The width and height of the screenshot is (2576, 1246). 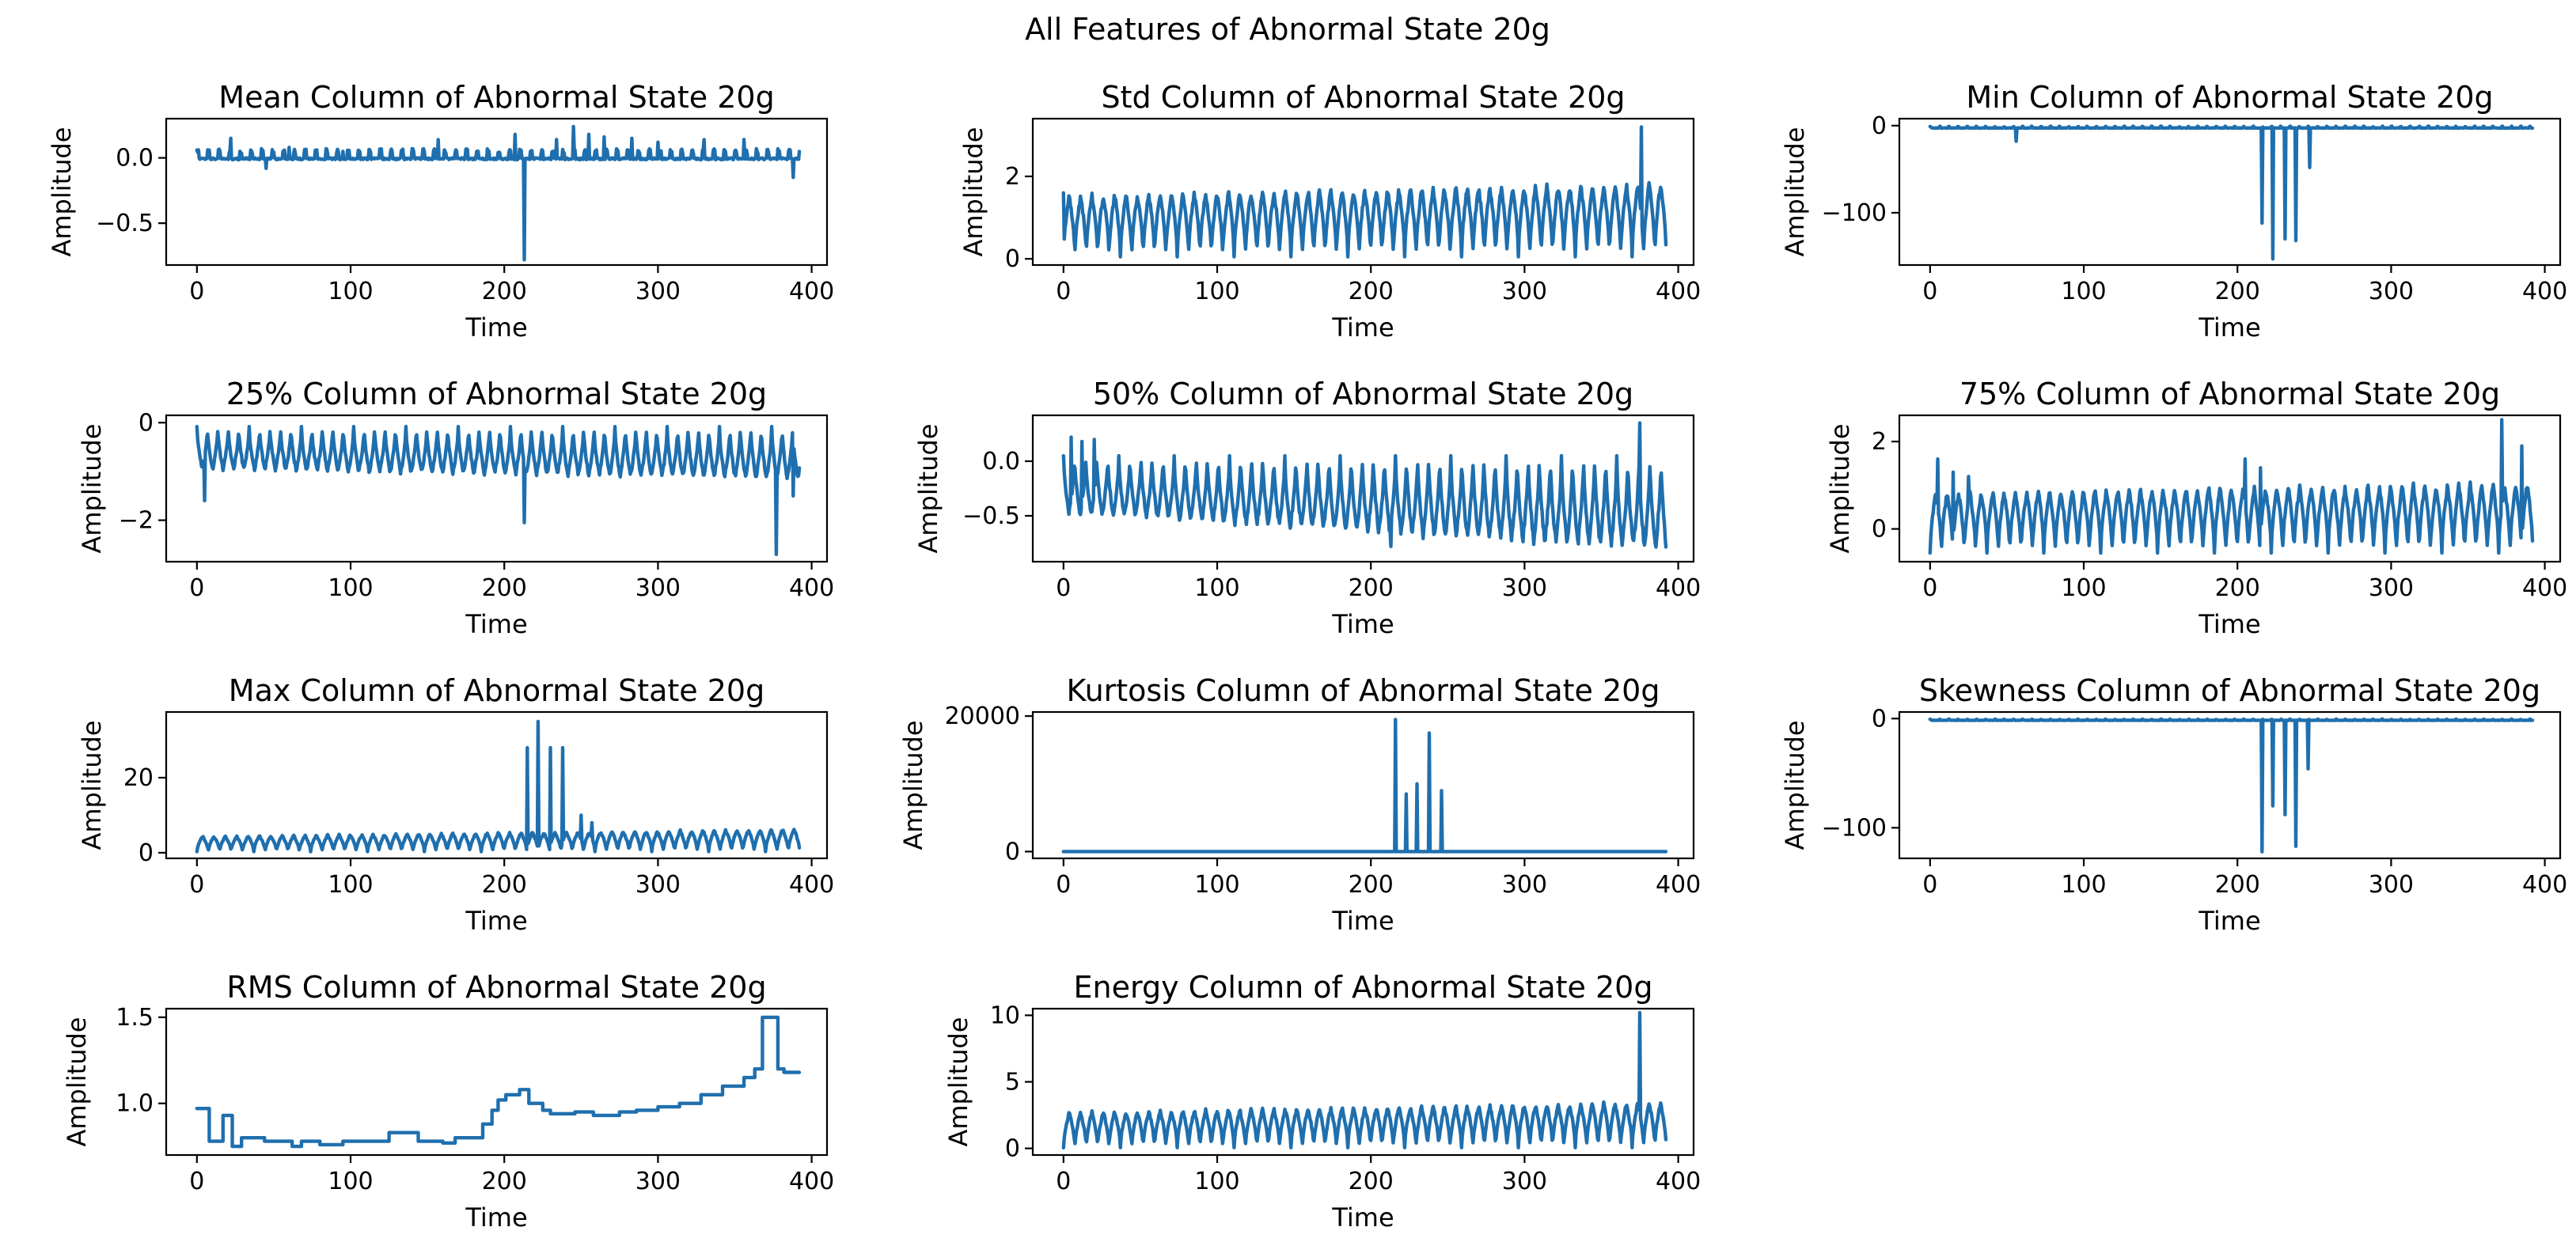 I want to click on subplot-title: Kurtosis Column of Abnormal State 20g, so click(x=1363, y=690).